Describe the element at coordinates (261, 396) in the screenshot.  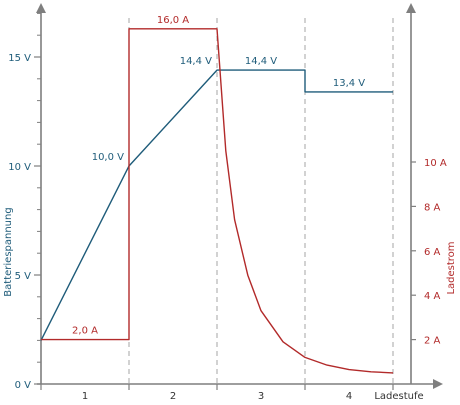
I see `stage-label: 3` at that location.